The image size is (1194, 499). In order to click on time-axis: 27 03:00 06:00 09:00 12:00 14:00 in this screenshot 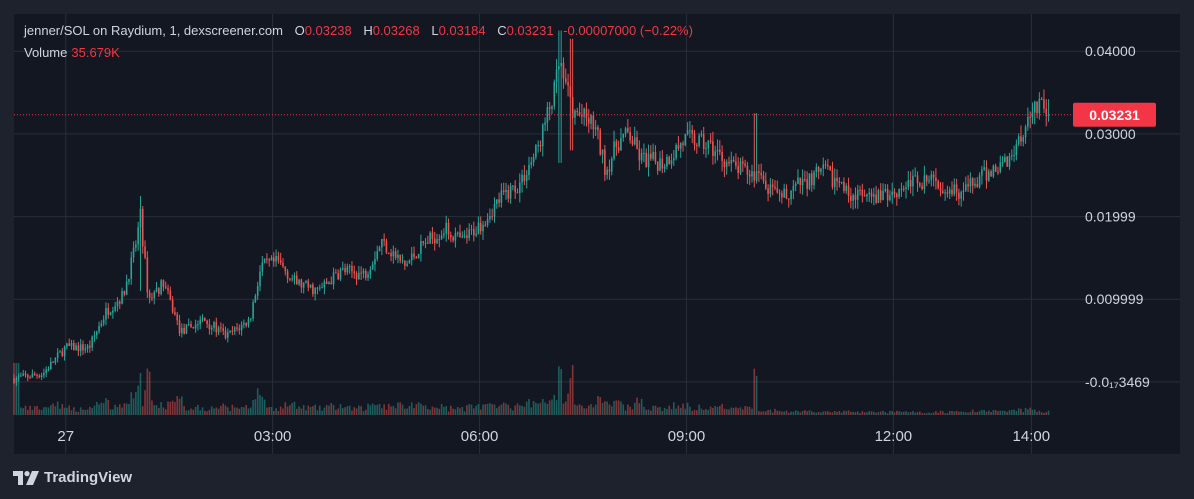, I will do `click(553, 436)`.